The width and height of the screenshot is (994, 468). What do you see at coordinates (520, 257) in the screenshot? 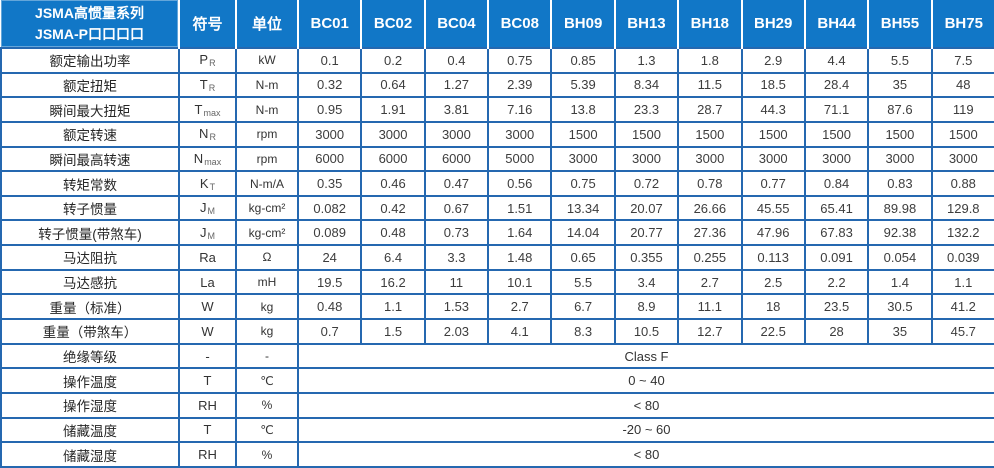
I see `value-cell: 1.48` at bounding box center [520, 257].